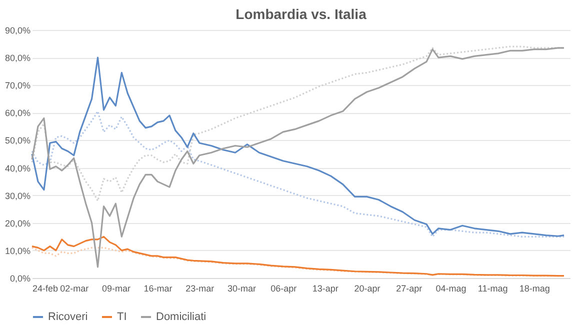  Describe the element at coordinates (17, 168) in the screenshot. I see `y-tick-label: 40,0%` at that location.